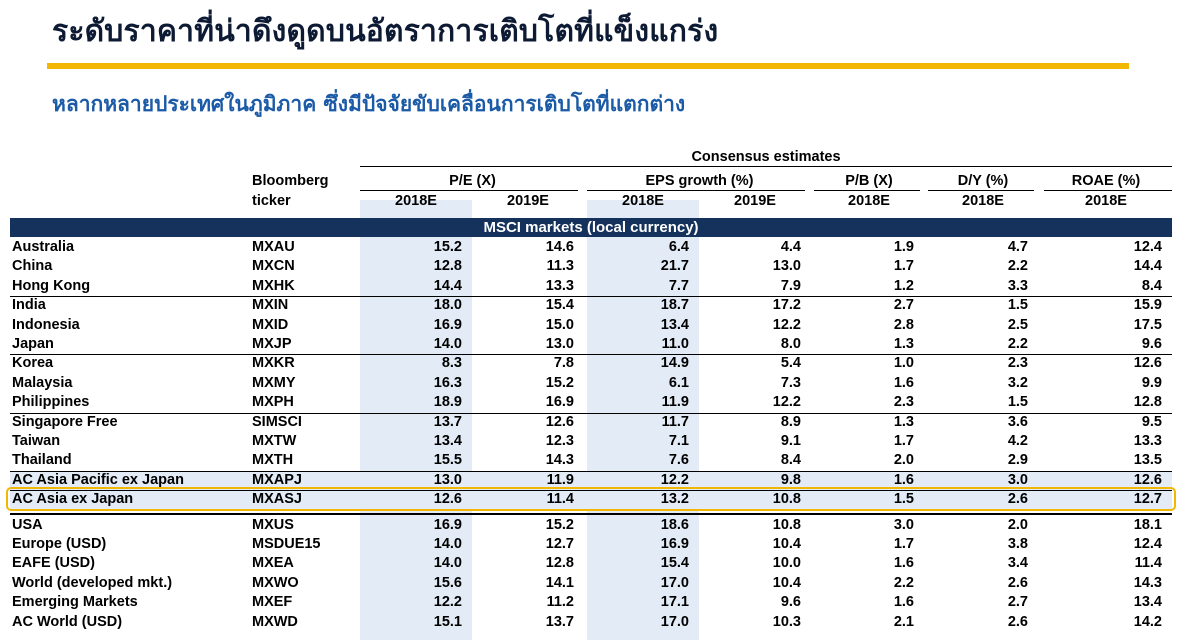 The width and height of the screenshot is (1182, 641). I want to click on value-cell: 8.3, so click(451, 363).